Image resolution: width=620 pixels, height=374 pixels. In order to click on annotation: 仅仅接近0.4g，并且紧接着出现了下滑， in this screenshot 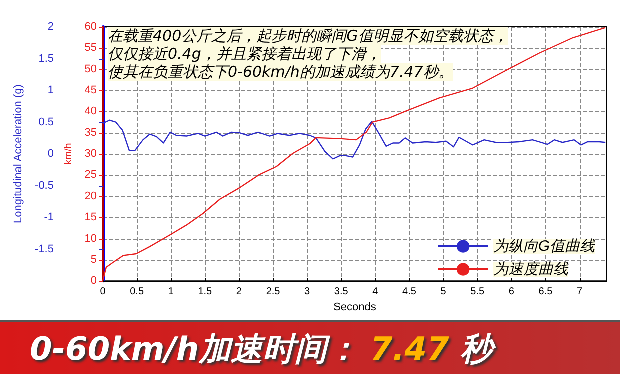, I will do `click(245, 54)`.